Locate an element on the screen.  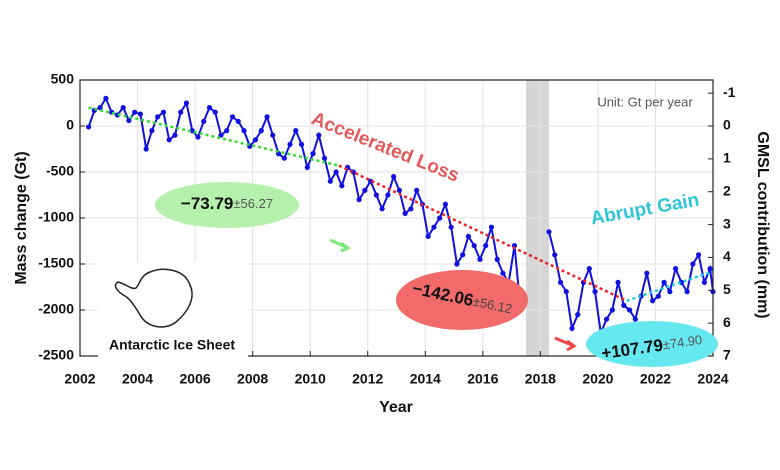
x-tick-label: 2018 is located at coordinates (540, 379).